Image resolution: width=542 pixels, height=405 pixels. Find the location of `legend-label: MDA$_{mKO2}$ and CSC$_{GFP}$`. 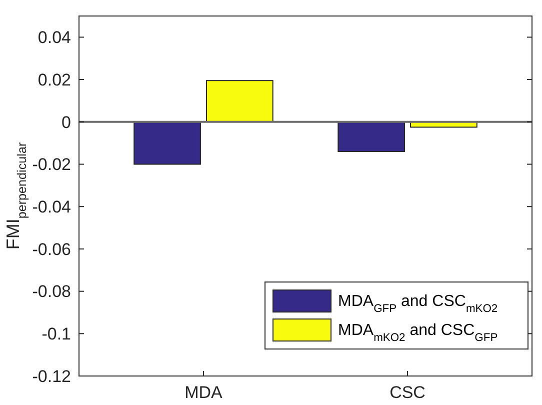

legend-label: MDA$_{mKO2}$ and CSC$_{GFP}$ is located at coordinates (418, 333).